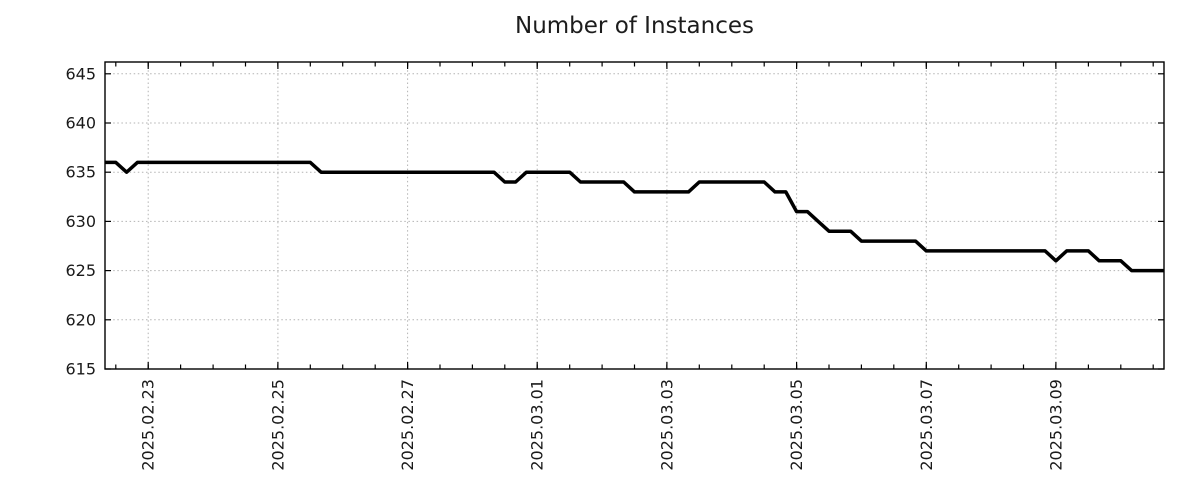 The width and height of the screenshot is (1200, 500). I want to click on x-tick-label: 2025.02.25, so click(277, 425).